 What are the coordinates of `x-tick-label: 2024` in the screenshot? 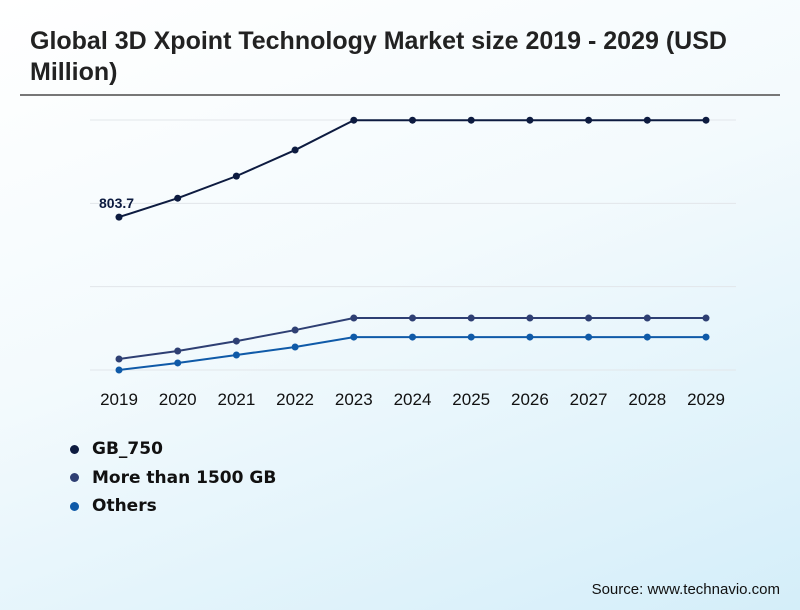 It's located at (413, 399).